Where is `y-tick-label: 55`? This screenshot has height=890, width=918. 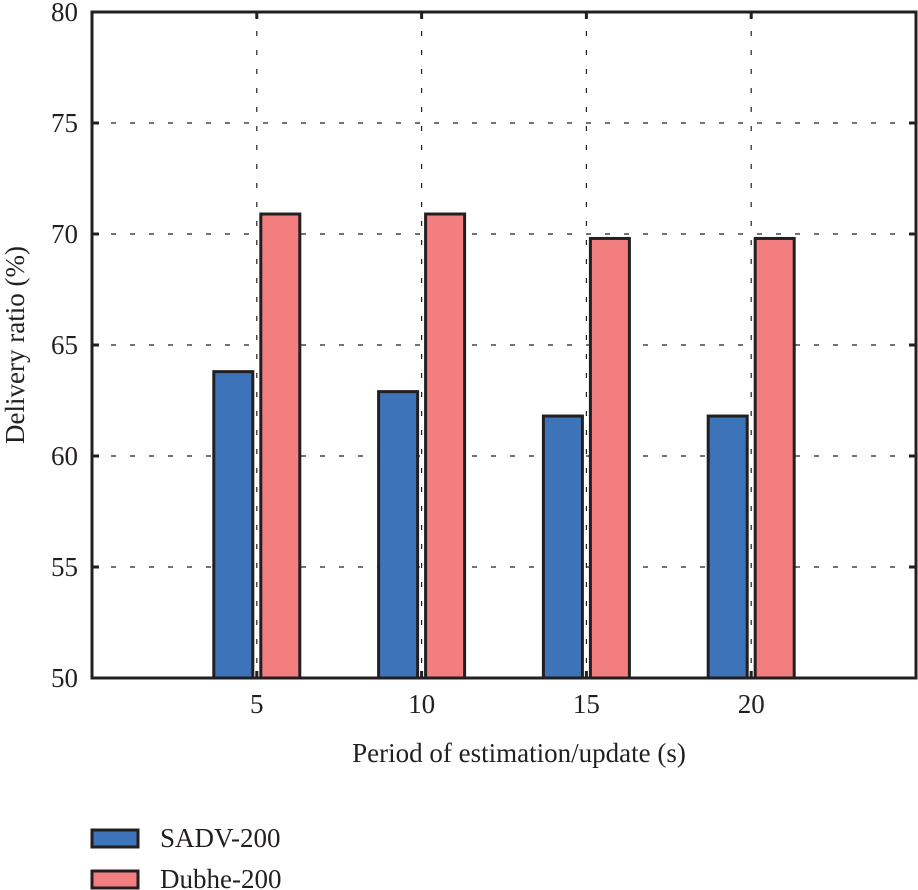 y-tick-label: 55 is located at coordinates (64, 567).